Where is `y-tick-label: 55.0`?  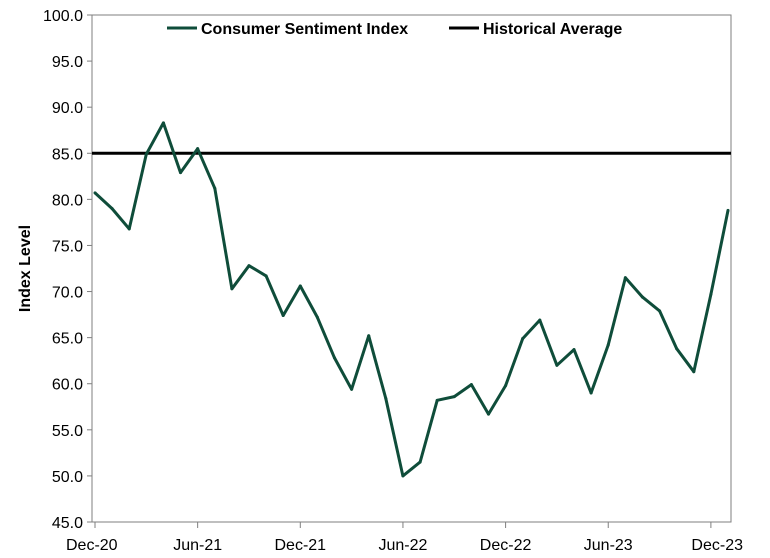 y-tick-label: 55.0 is located at coordinates (67, 431).